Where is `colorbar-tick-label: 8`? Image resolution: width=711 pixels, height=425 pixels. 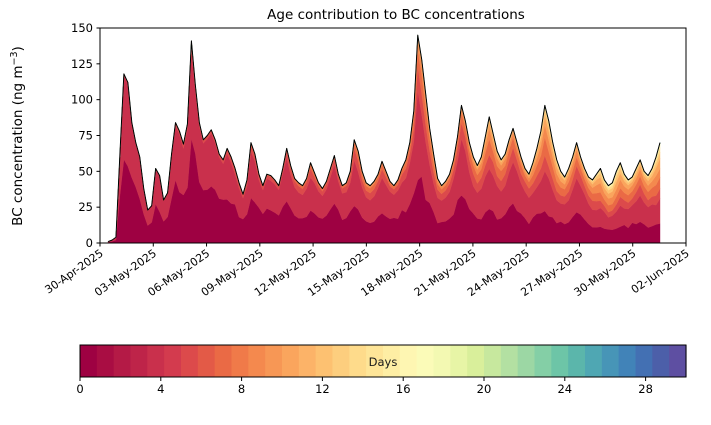 colorbar-tick-label: 8 is located at coordinates (241, 389).